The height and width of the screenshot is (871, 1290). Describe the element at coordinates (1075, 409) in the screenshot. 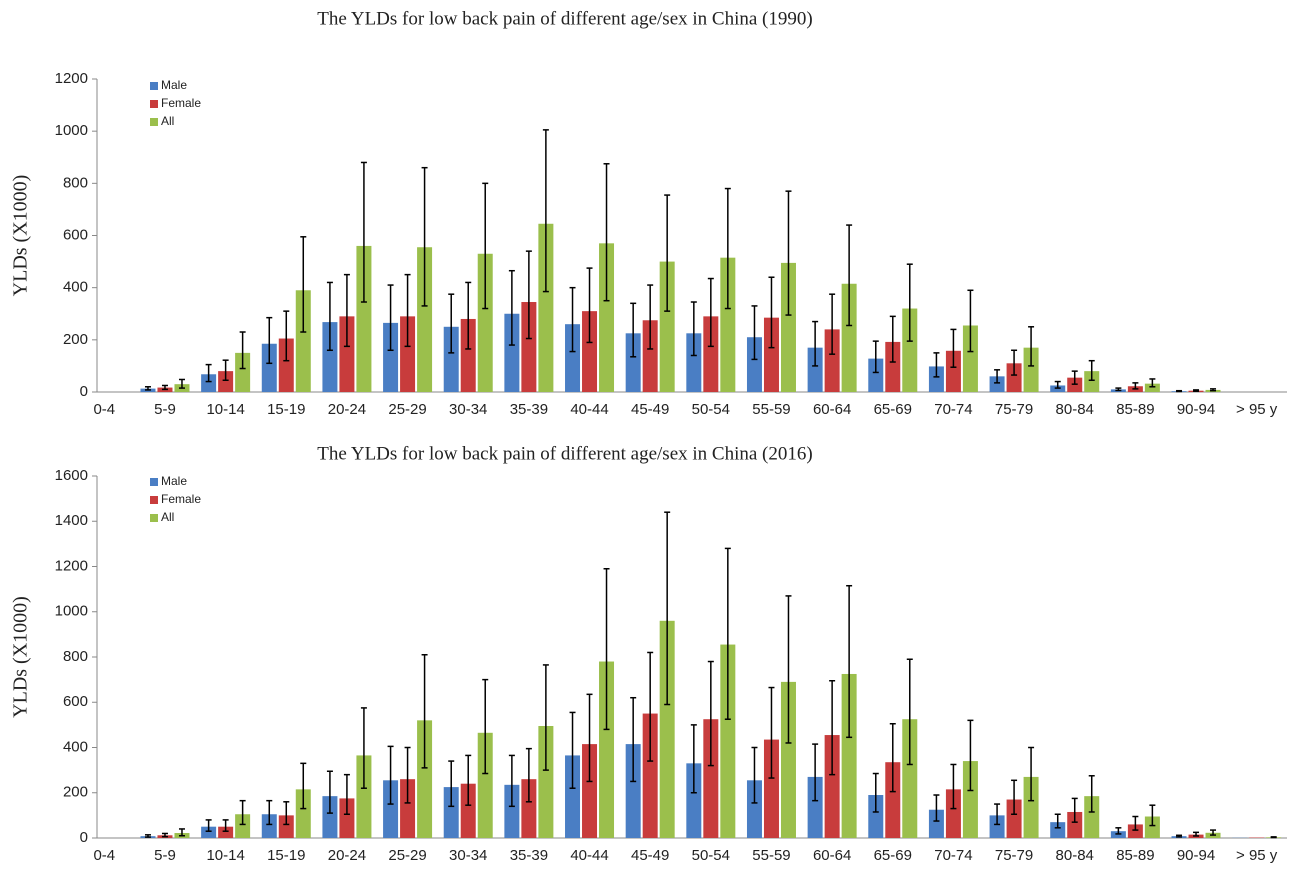

I see `x-tick-label: 80-84` at that location.